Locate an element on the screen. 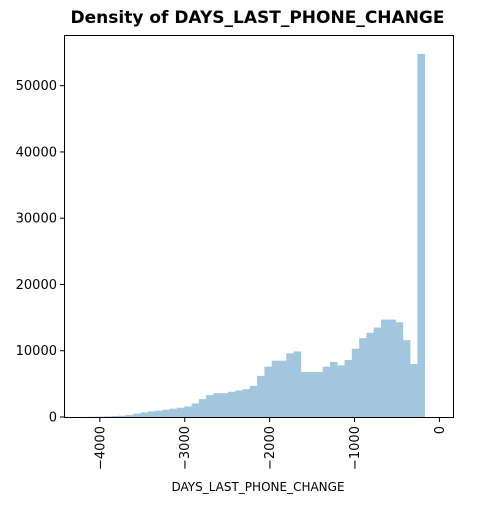  x-axis: −4000 −3000 −2000 −1000 0 is located at coordinates (270, 443).